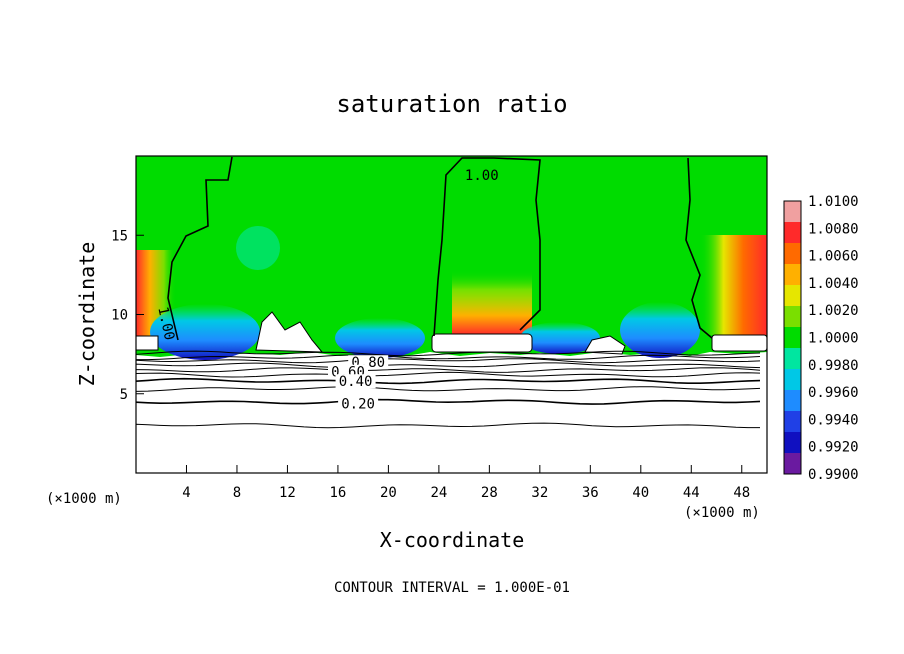  What do you see at coordinates (87, 314) in the screenshot?
I see `y-axis-label: Z-coordinate` at bounding box center [87, 314].